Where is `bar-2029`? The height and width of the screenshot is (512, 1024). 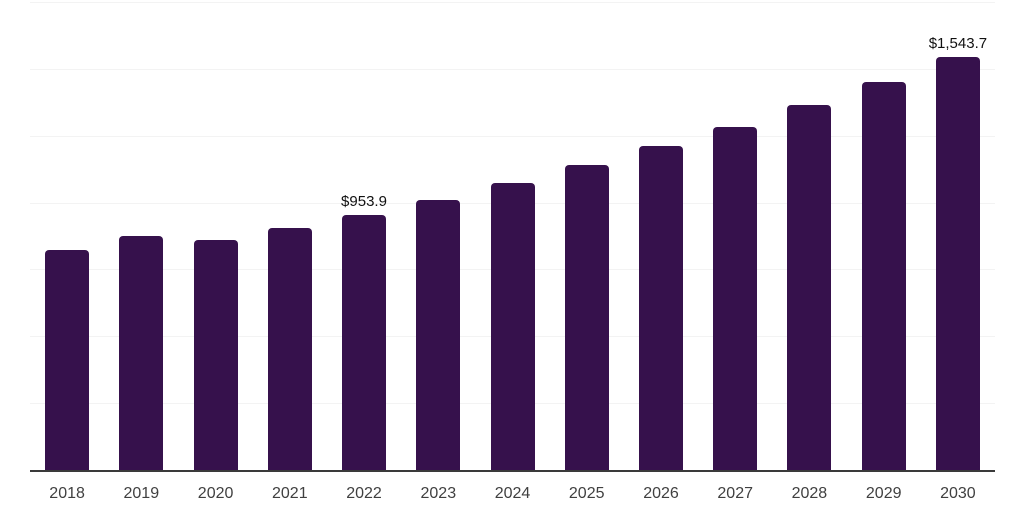 bar-2029 is located at coordinates (883, 276).